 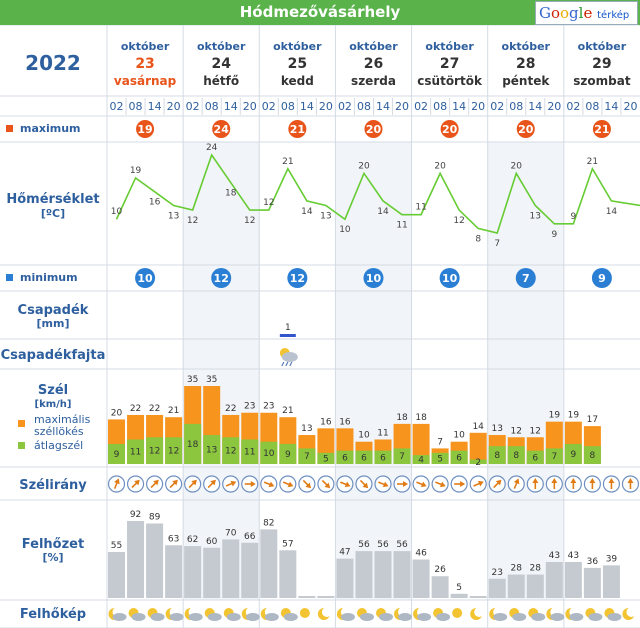 I want to click on wind-row-label: Szél, so click(x=53, y=390).